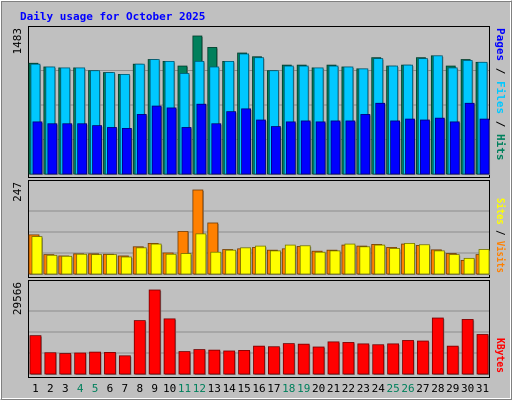 This screenshot has height=400, width=512. I want to click on y-tick-label: 1483, so click(17, 41).